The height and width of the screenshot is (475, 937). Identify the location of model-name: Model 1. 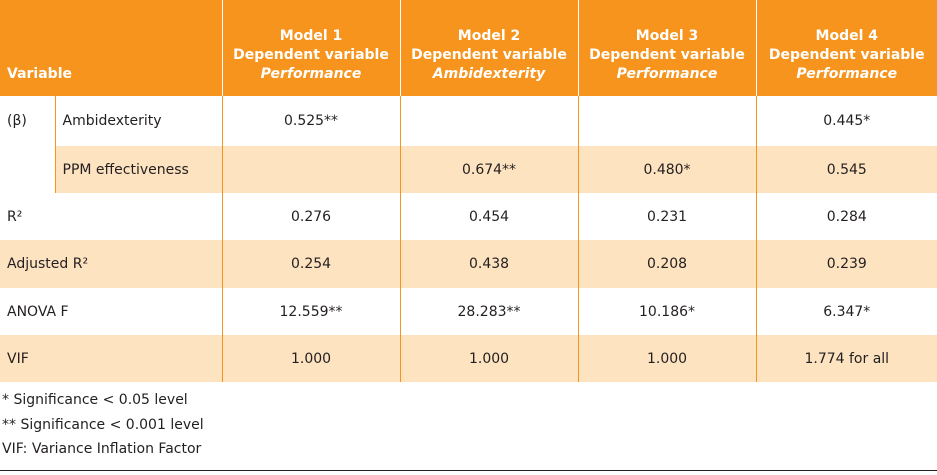
(311, 36).